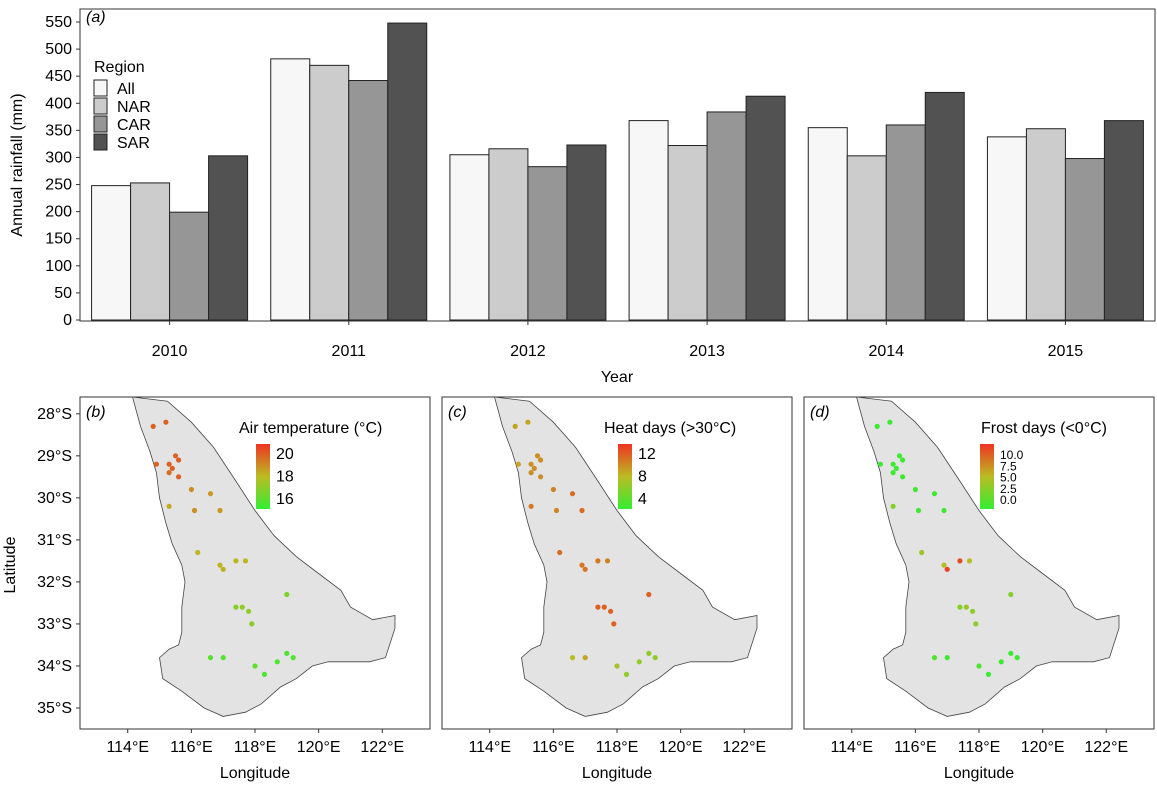 The width and height of the screenshot is (1157, 787). I want to click on lat-tick-label: 32°S, so click(54, 582).